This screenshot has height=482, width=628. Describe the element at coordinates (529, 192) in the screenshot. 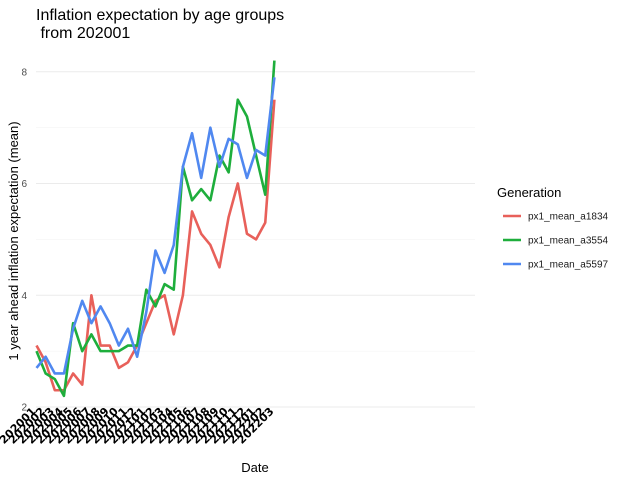

I see `legend-title: Generation` at that location.